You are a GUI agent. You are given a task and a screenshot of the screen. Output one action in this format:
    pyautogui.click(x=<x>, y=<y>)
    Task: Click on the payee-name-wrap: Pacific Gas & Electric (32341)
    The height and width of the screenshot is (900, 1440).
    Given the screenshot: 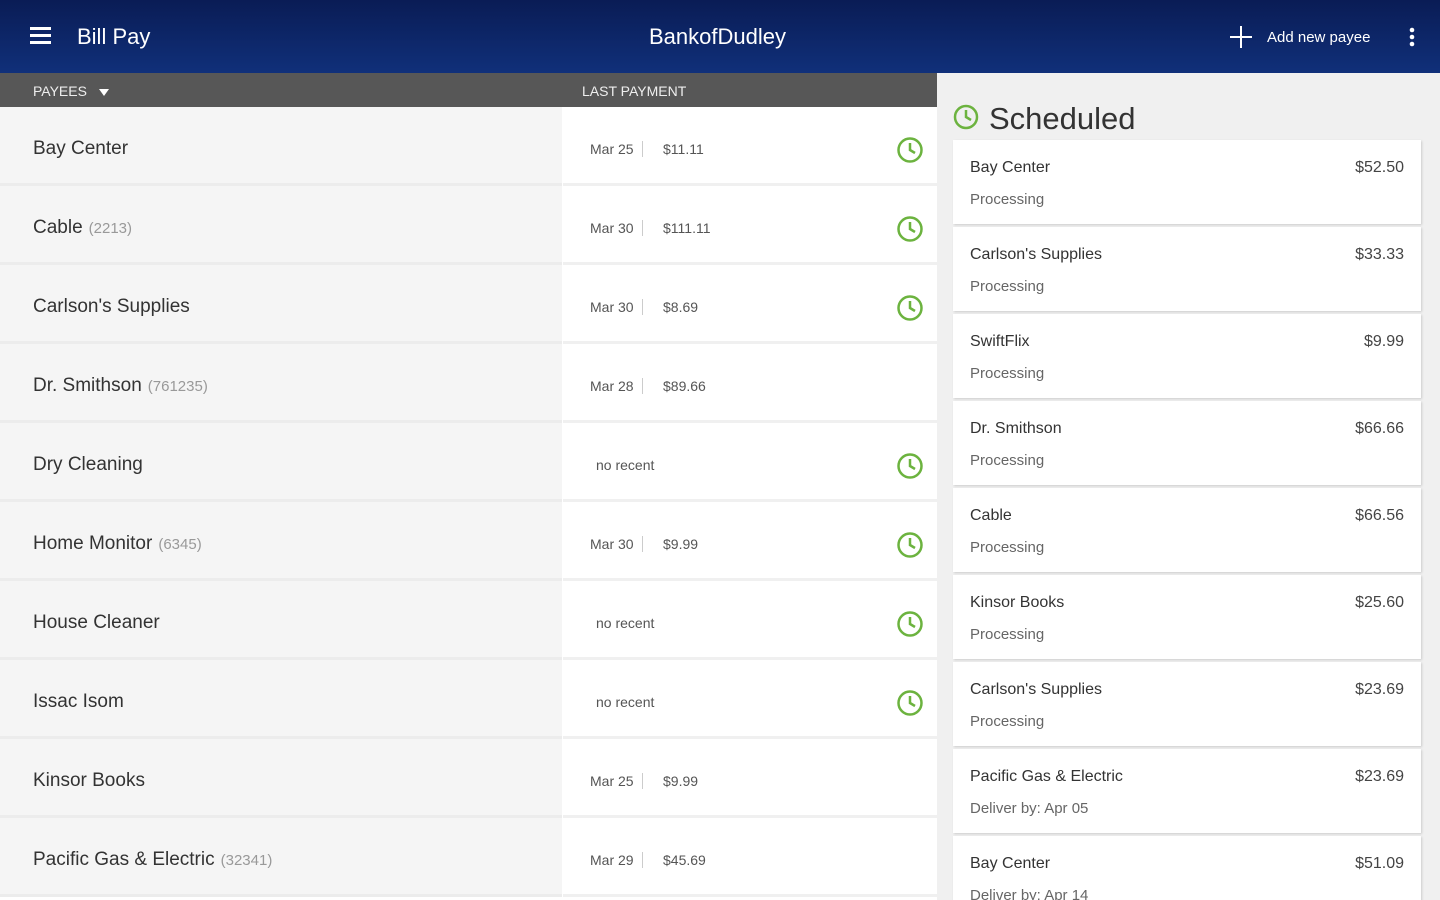 What is the action you would take?
    pyautogui.click(x=152, y=860)
    